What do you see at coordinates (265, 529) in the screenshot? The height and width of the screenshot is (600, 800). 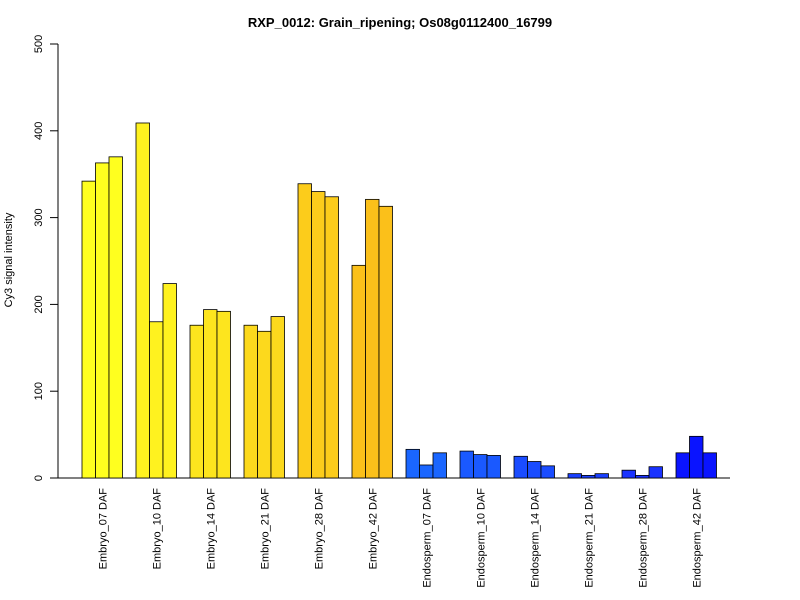 I see `x-category-label: Embryo_21 DAF` at bounding box center [265, 529].